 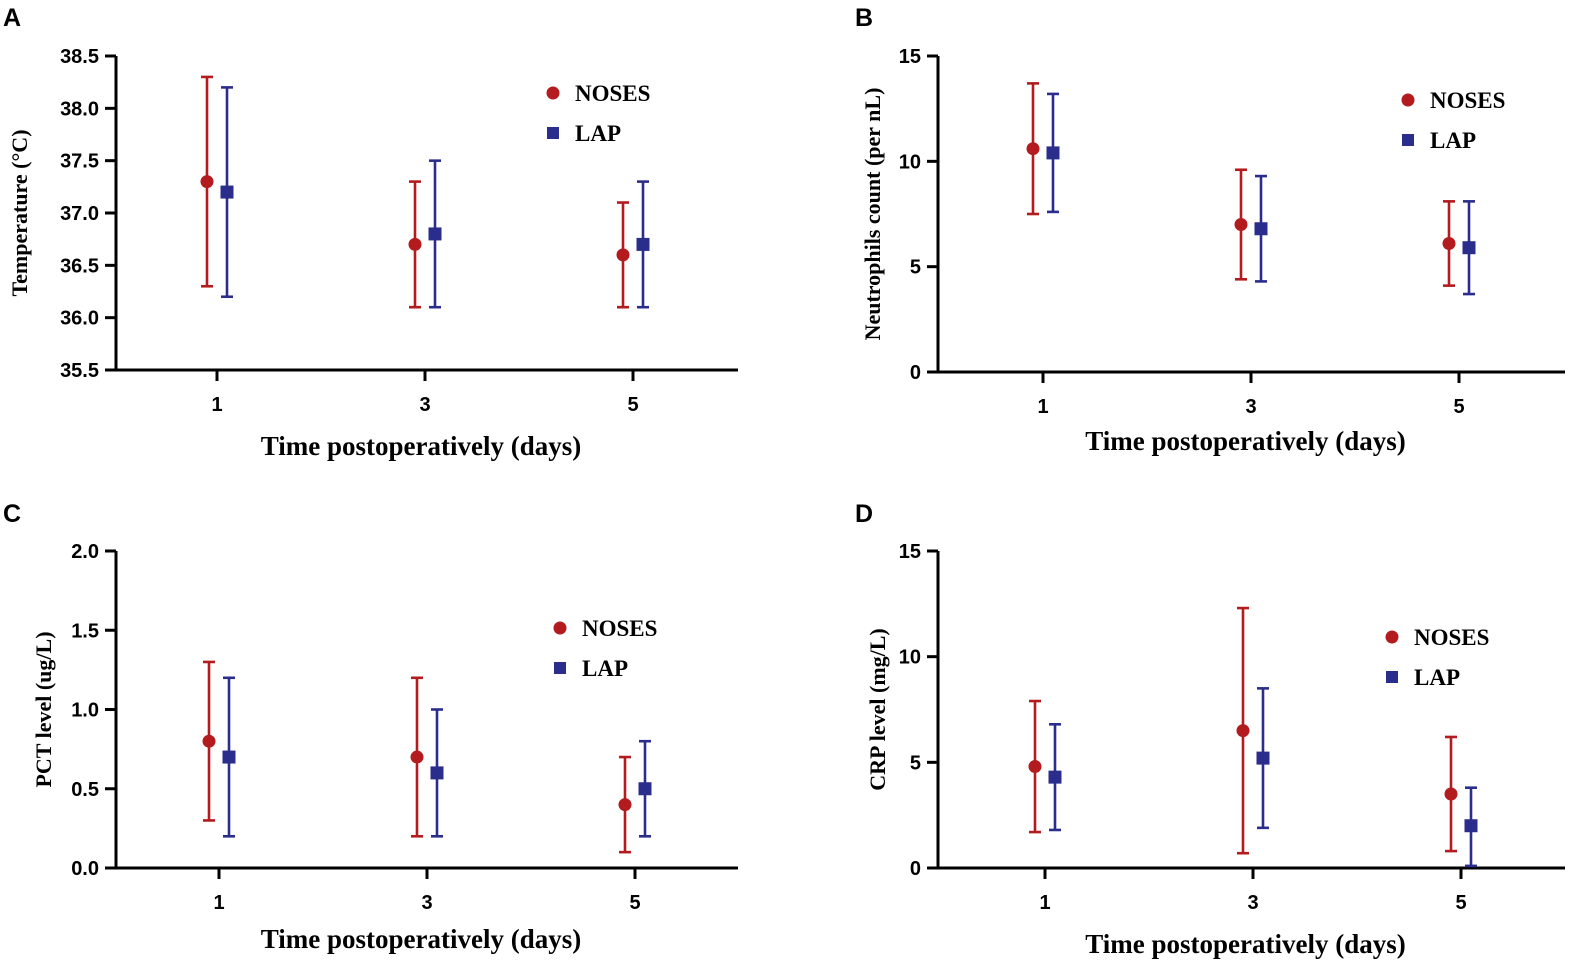 What do you see at coordinates (43, 709) in the screenshot?
I see `y-axis-title: PCT level (ug/L)` at bounding box center [43, 709].